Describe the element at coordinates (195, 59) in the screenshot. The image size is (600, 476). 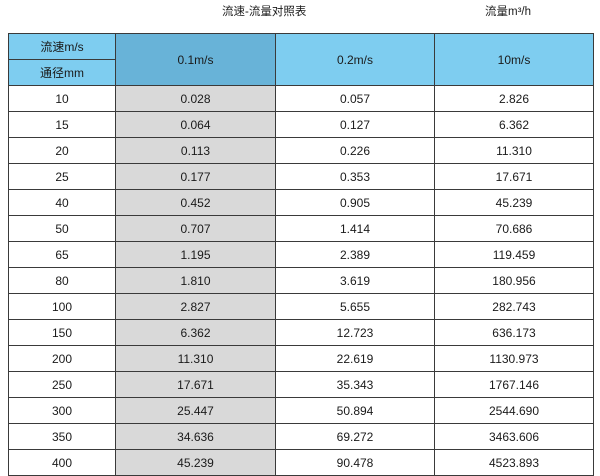
I see `header-velocity-0.1: 0.1m/s` at that location.